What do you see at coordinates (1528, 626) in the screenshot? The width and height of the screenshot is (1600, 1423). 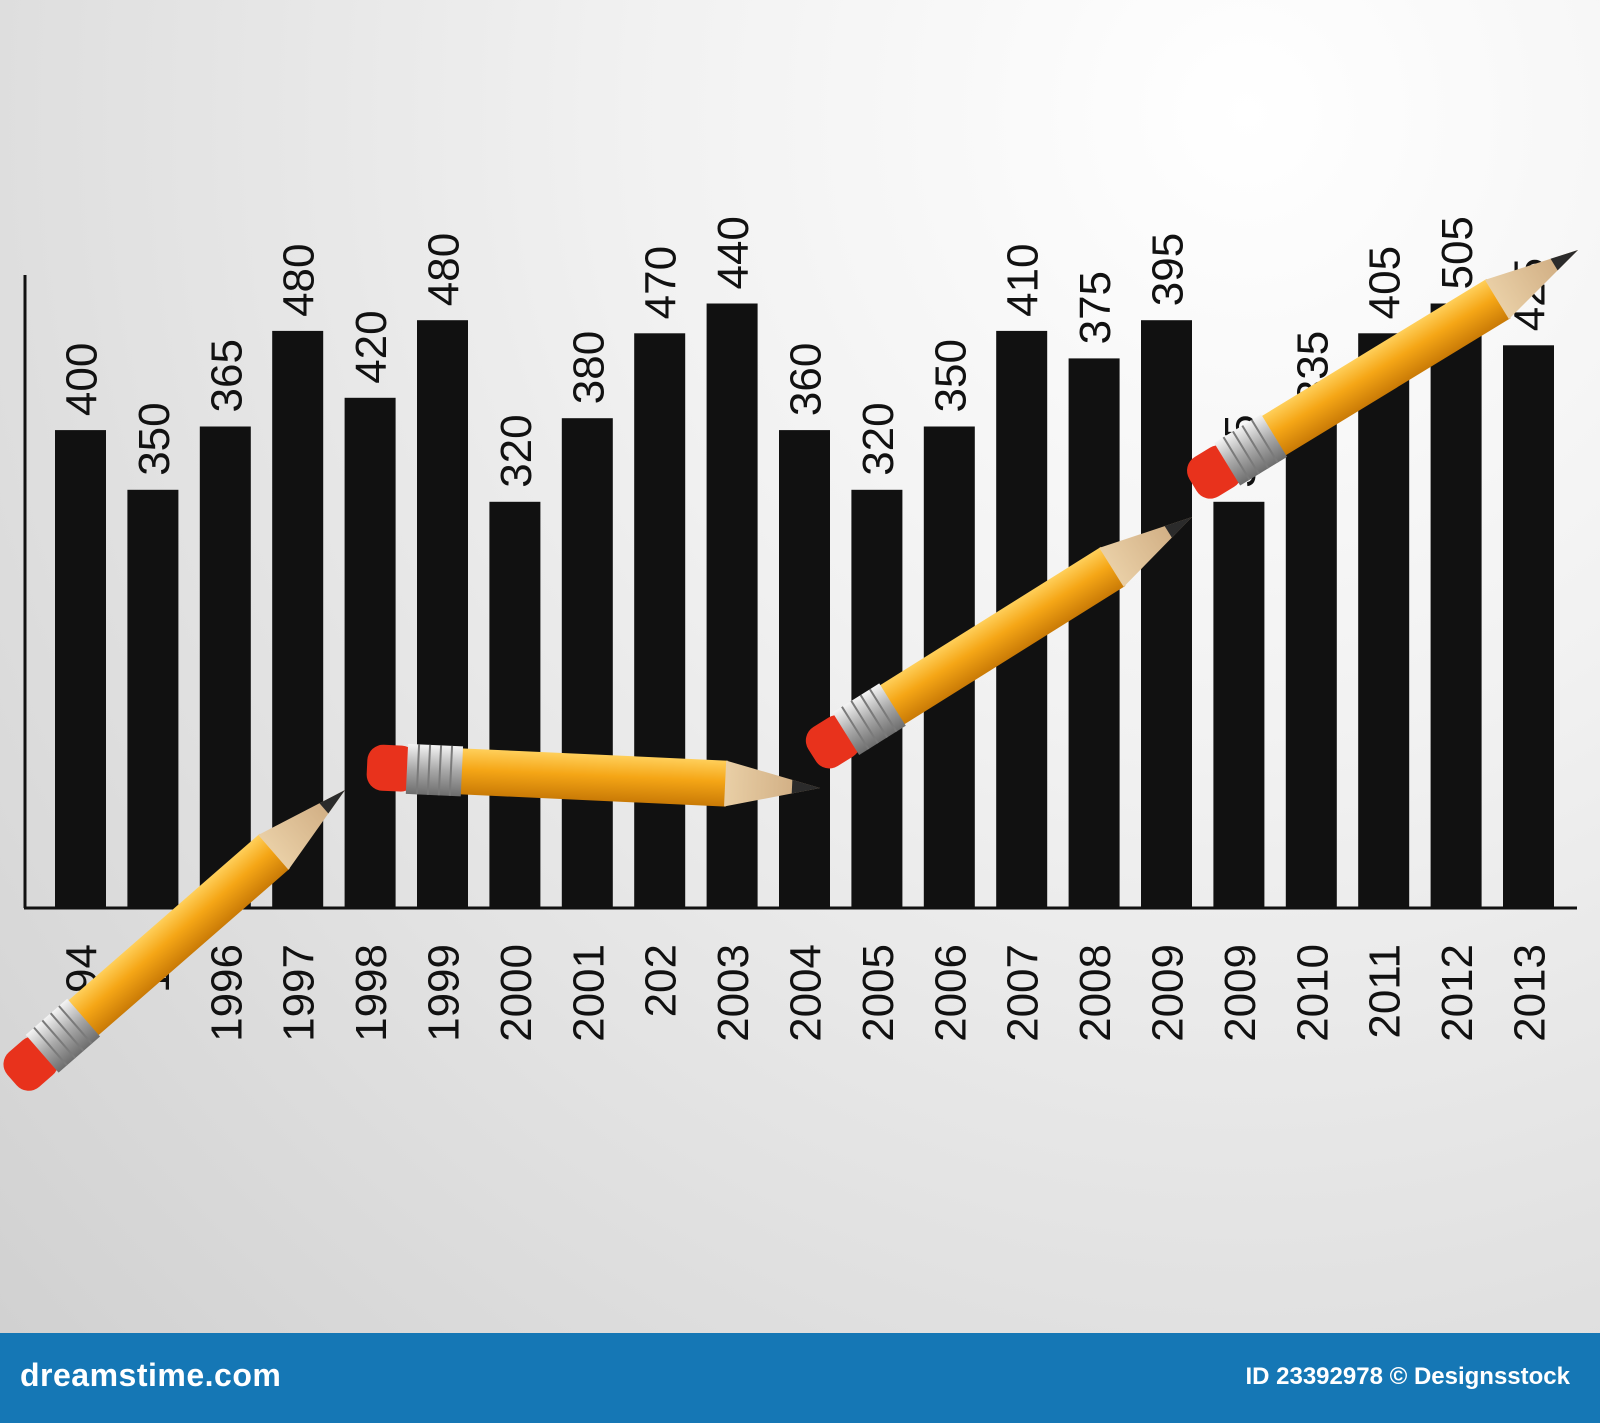 I see `bar-2013` at bounding box center [1528, 626].